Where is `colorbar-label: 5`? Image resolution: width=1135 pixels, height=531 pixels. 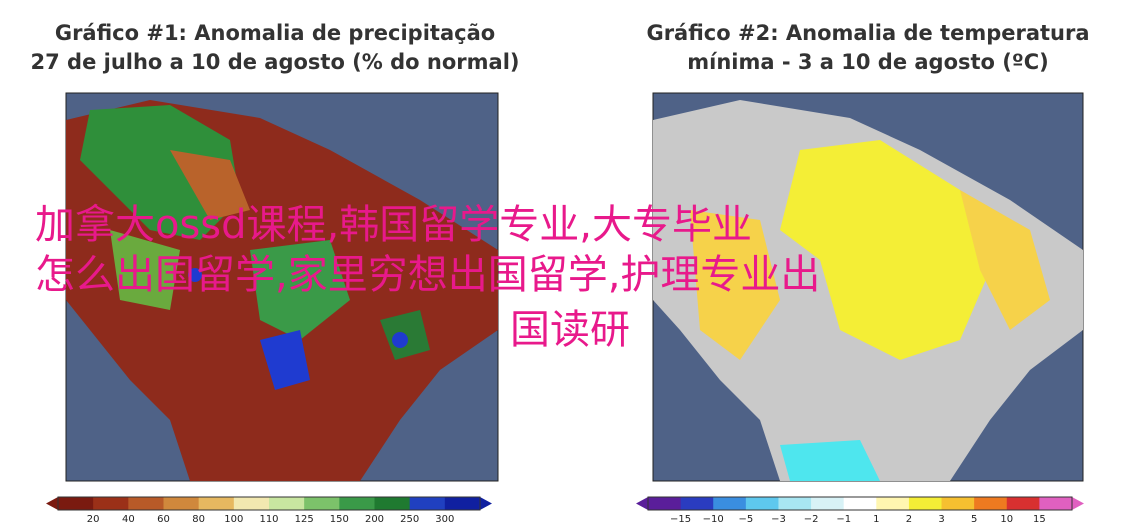 colorbar-label: 5 is located at coordinates (974, 519).